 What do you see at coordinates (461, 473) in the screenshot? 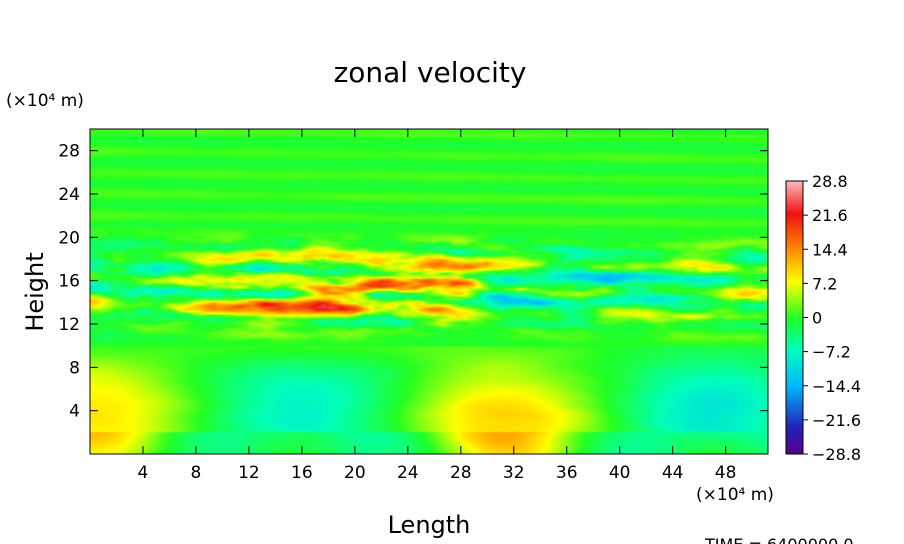
I see `x-tick-label: 28` at bounding box center [461, 473].